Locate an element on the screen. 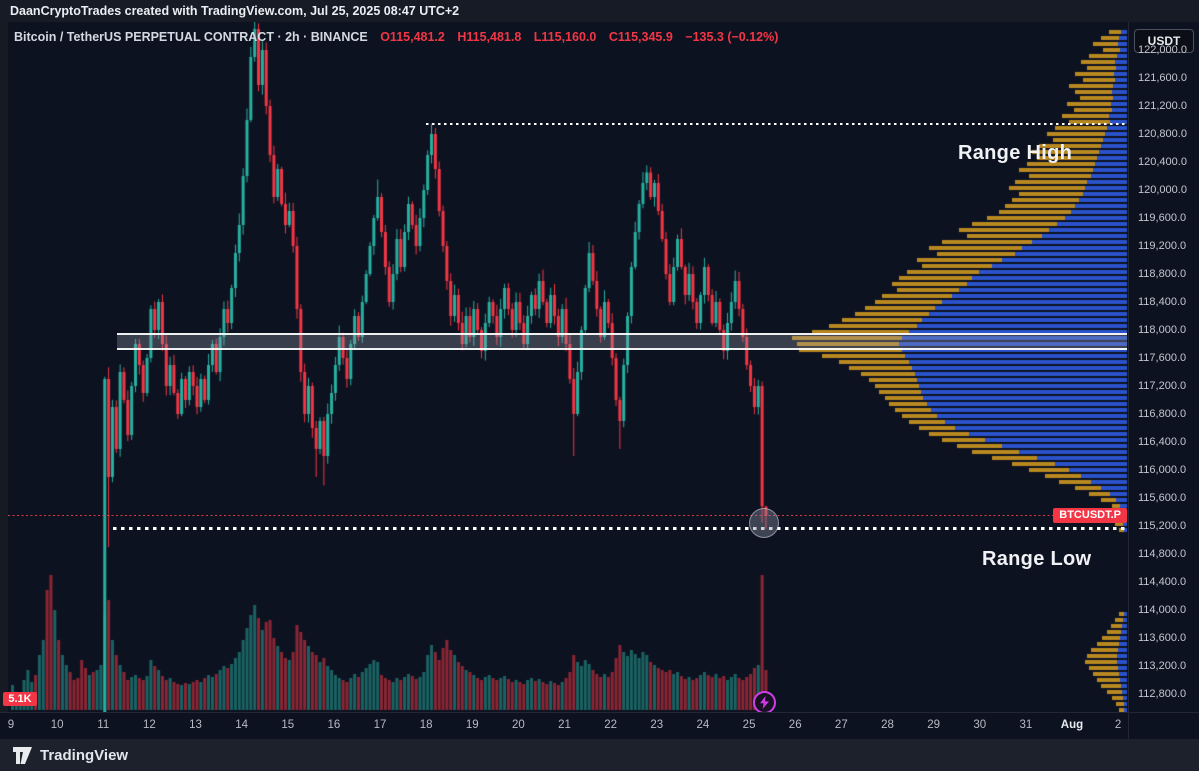  time-tick-label: 29 is located at coordinates (933, 725).